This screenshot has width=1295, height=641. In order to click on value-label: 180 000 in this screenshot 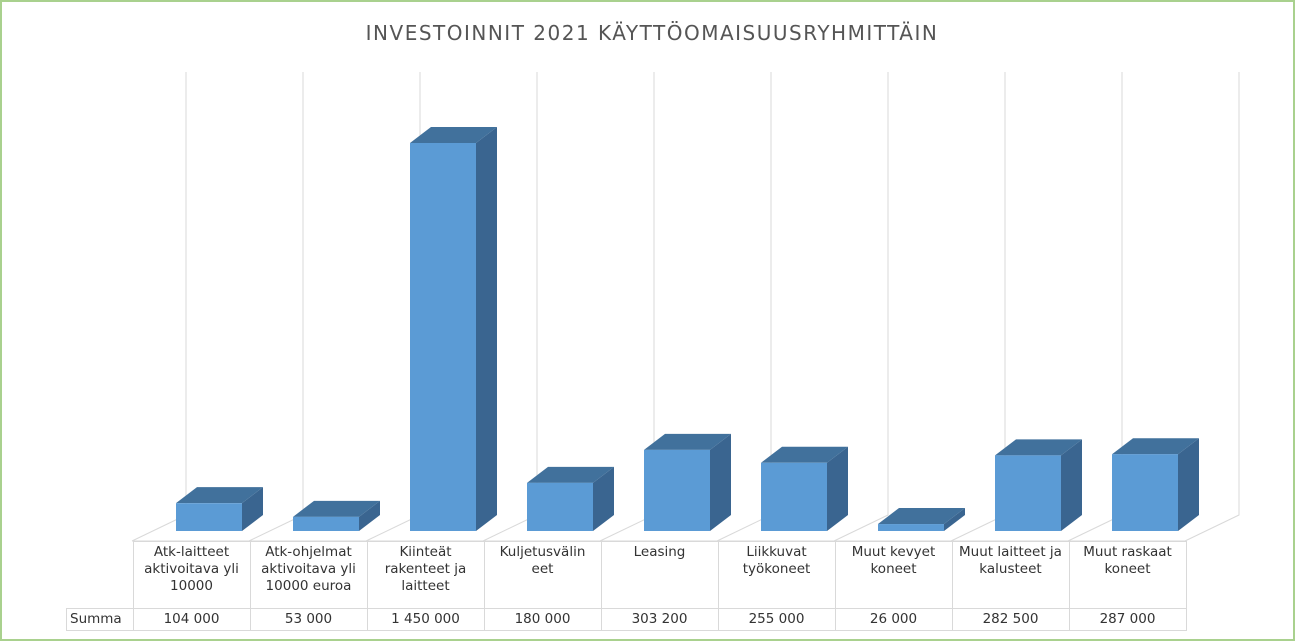, I will do `click(542, 619)`.